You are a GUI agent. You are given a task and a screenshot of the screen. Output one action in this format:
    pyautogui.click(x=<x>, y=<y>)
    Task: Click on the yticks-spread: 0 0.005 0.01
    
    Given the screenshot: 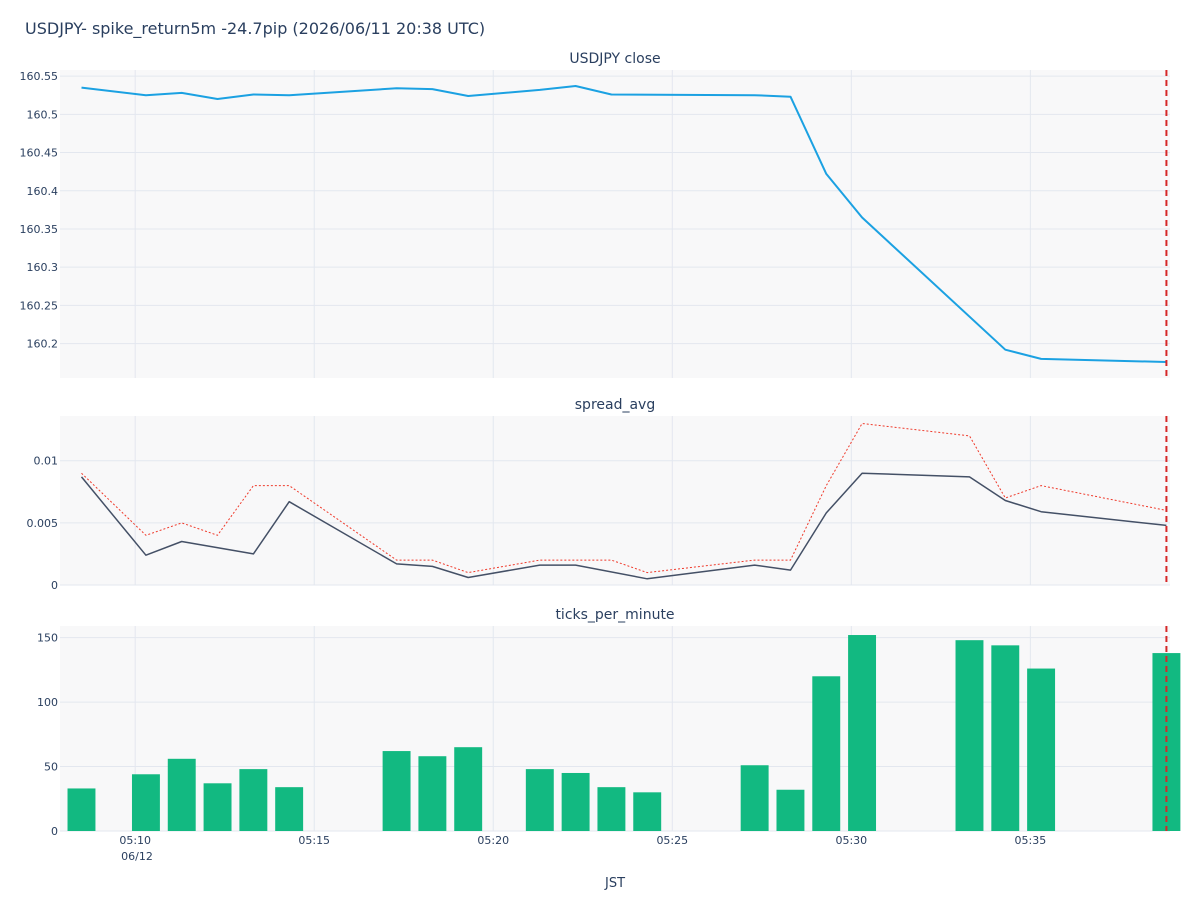 What is the action you would take?
    pyautogui.click(x=43, y=523)
    